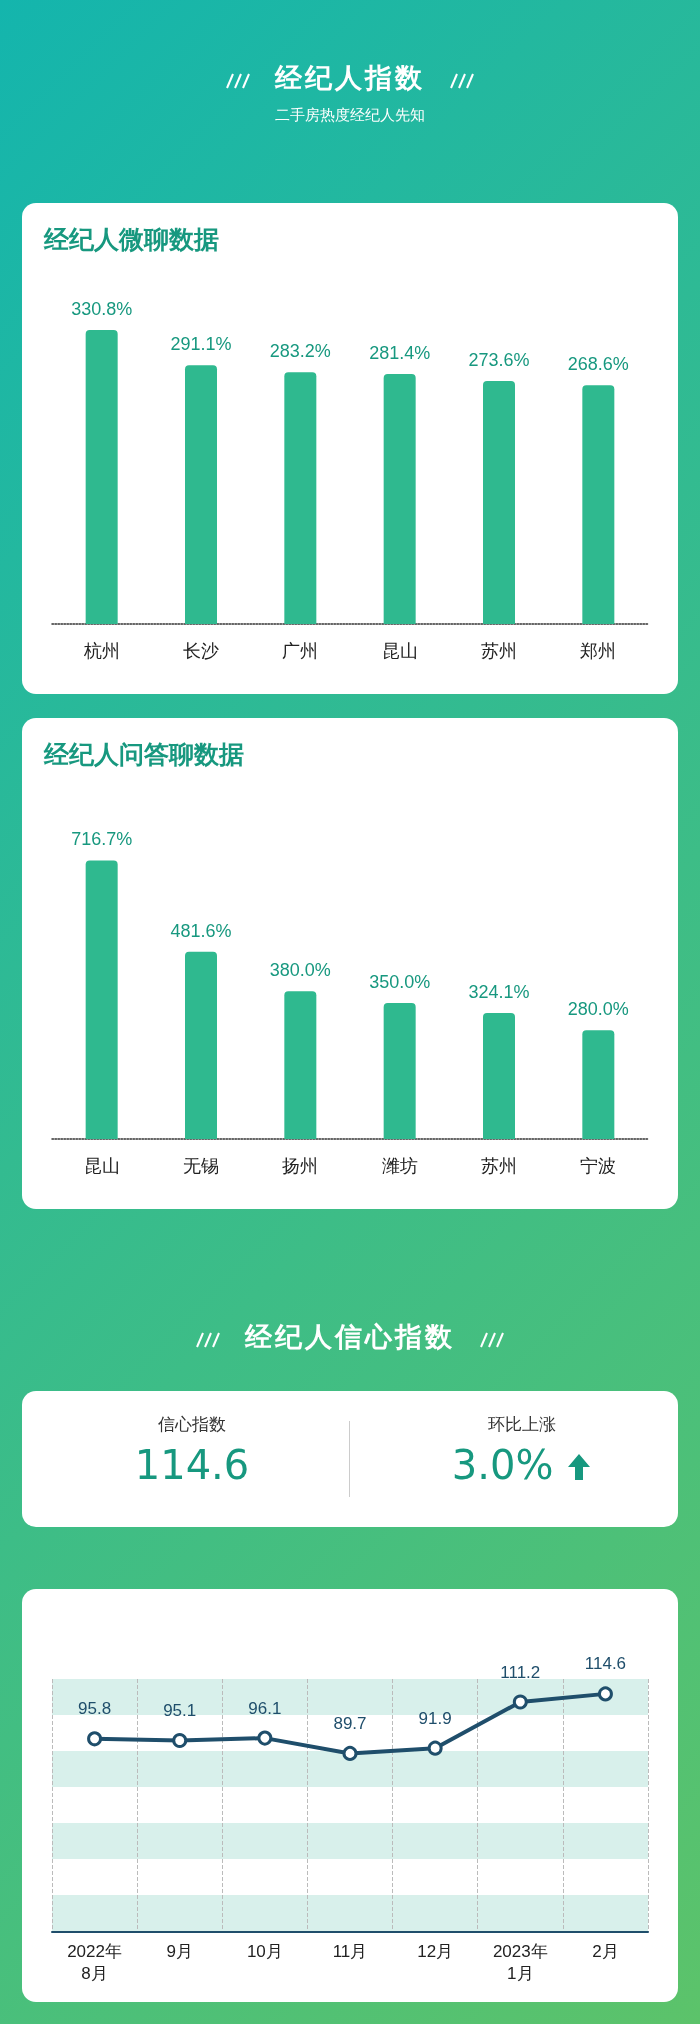  Describe the element at coordinates (598, 1009) in the screenshot. I see `data-label: 280.0%` at that location.